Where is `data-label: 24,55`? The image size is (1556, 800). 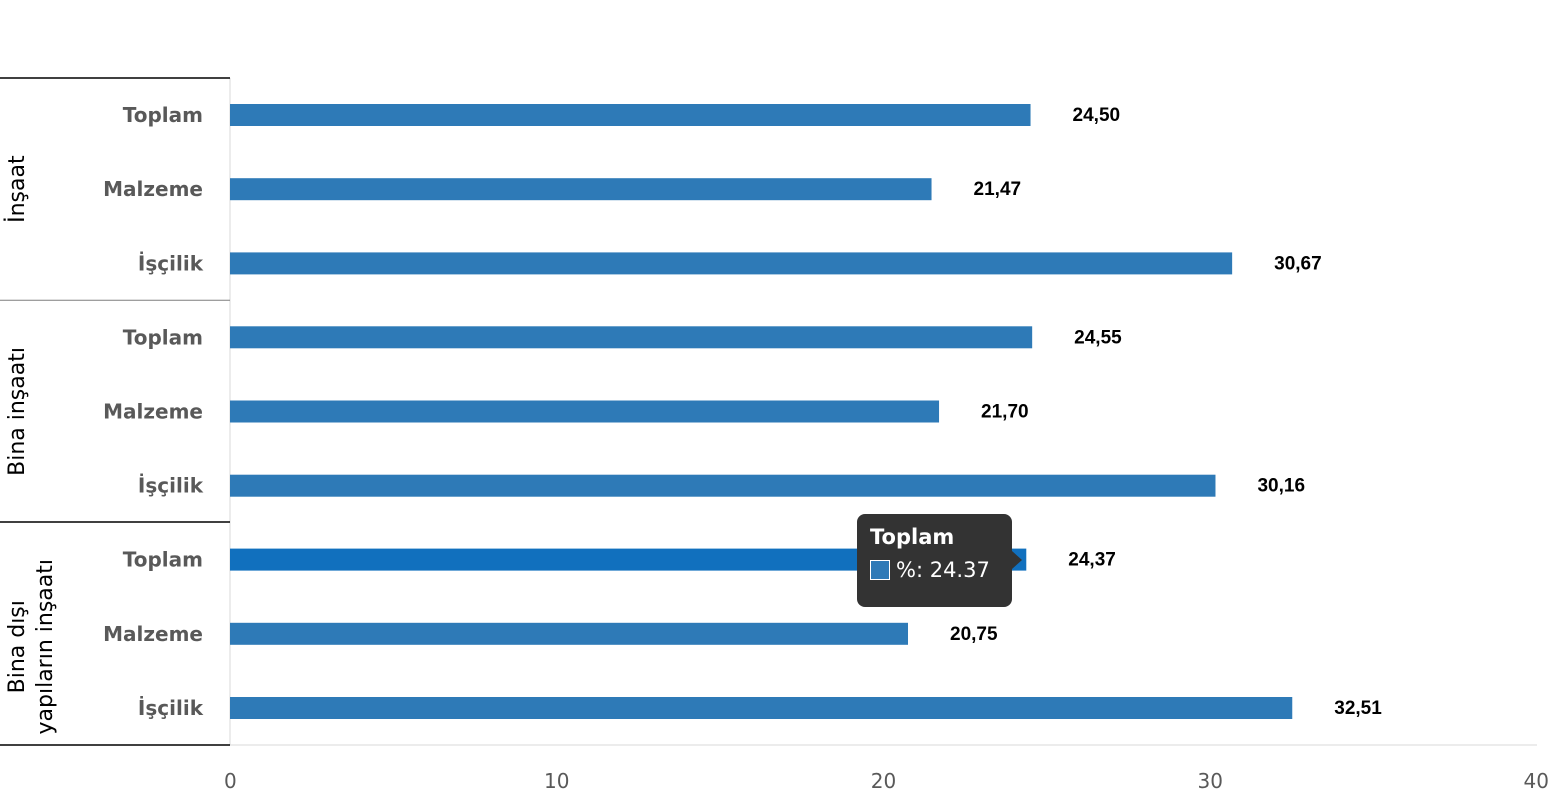 data-label: 24,55 is located at coordinates (1098, 337).